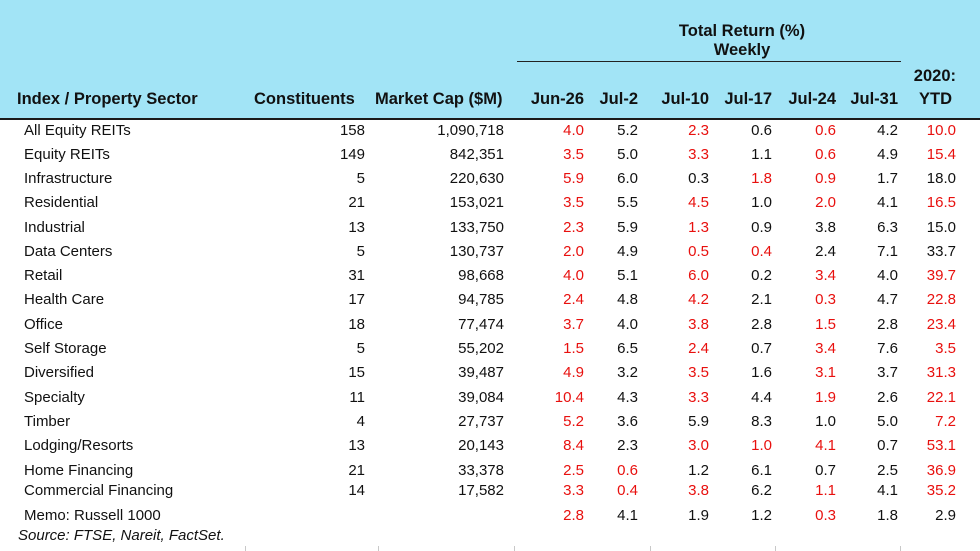 The width and height of the screenshot is (980, 551). What do you see at coordinates (627, 515) in the screenshot?
I see `return-value-jul2: 4.1` at bounding box center [627, 515].